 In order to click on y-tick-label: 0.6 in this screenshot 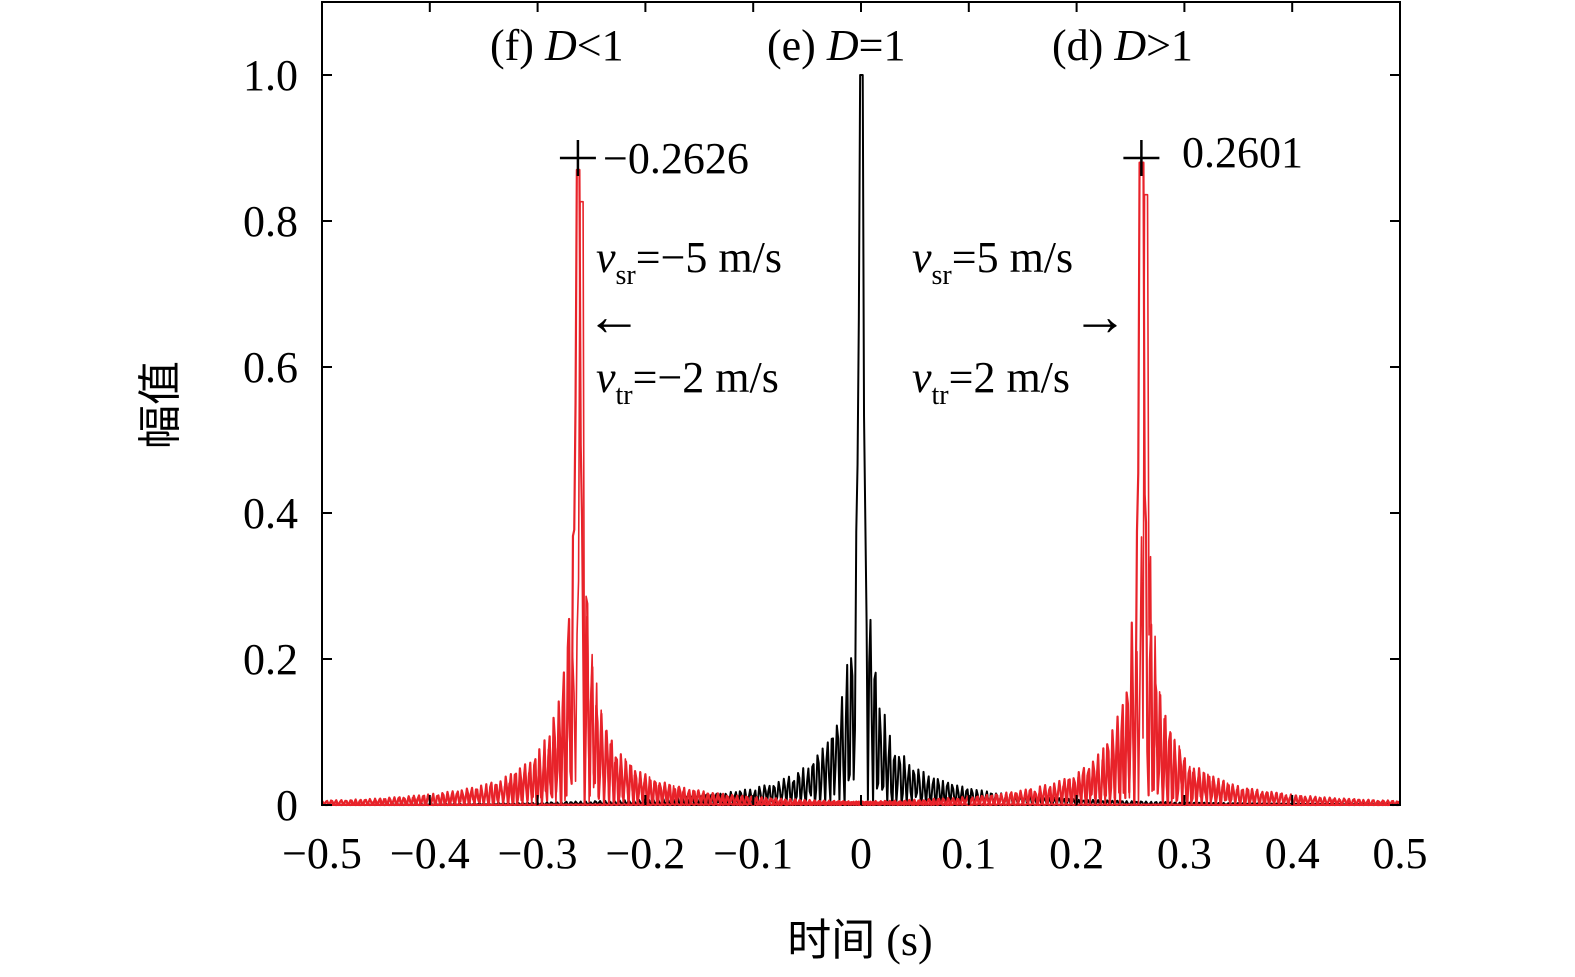, I will do `click(270, 367)`.